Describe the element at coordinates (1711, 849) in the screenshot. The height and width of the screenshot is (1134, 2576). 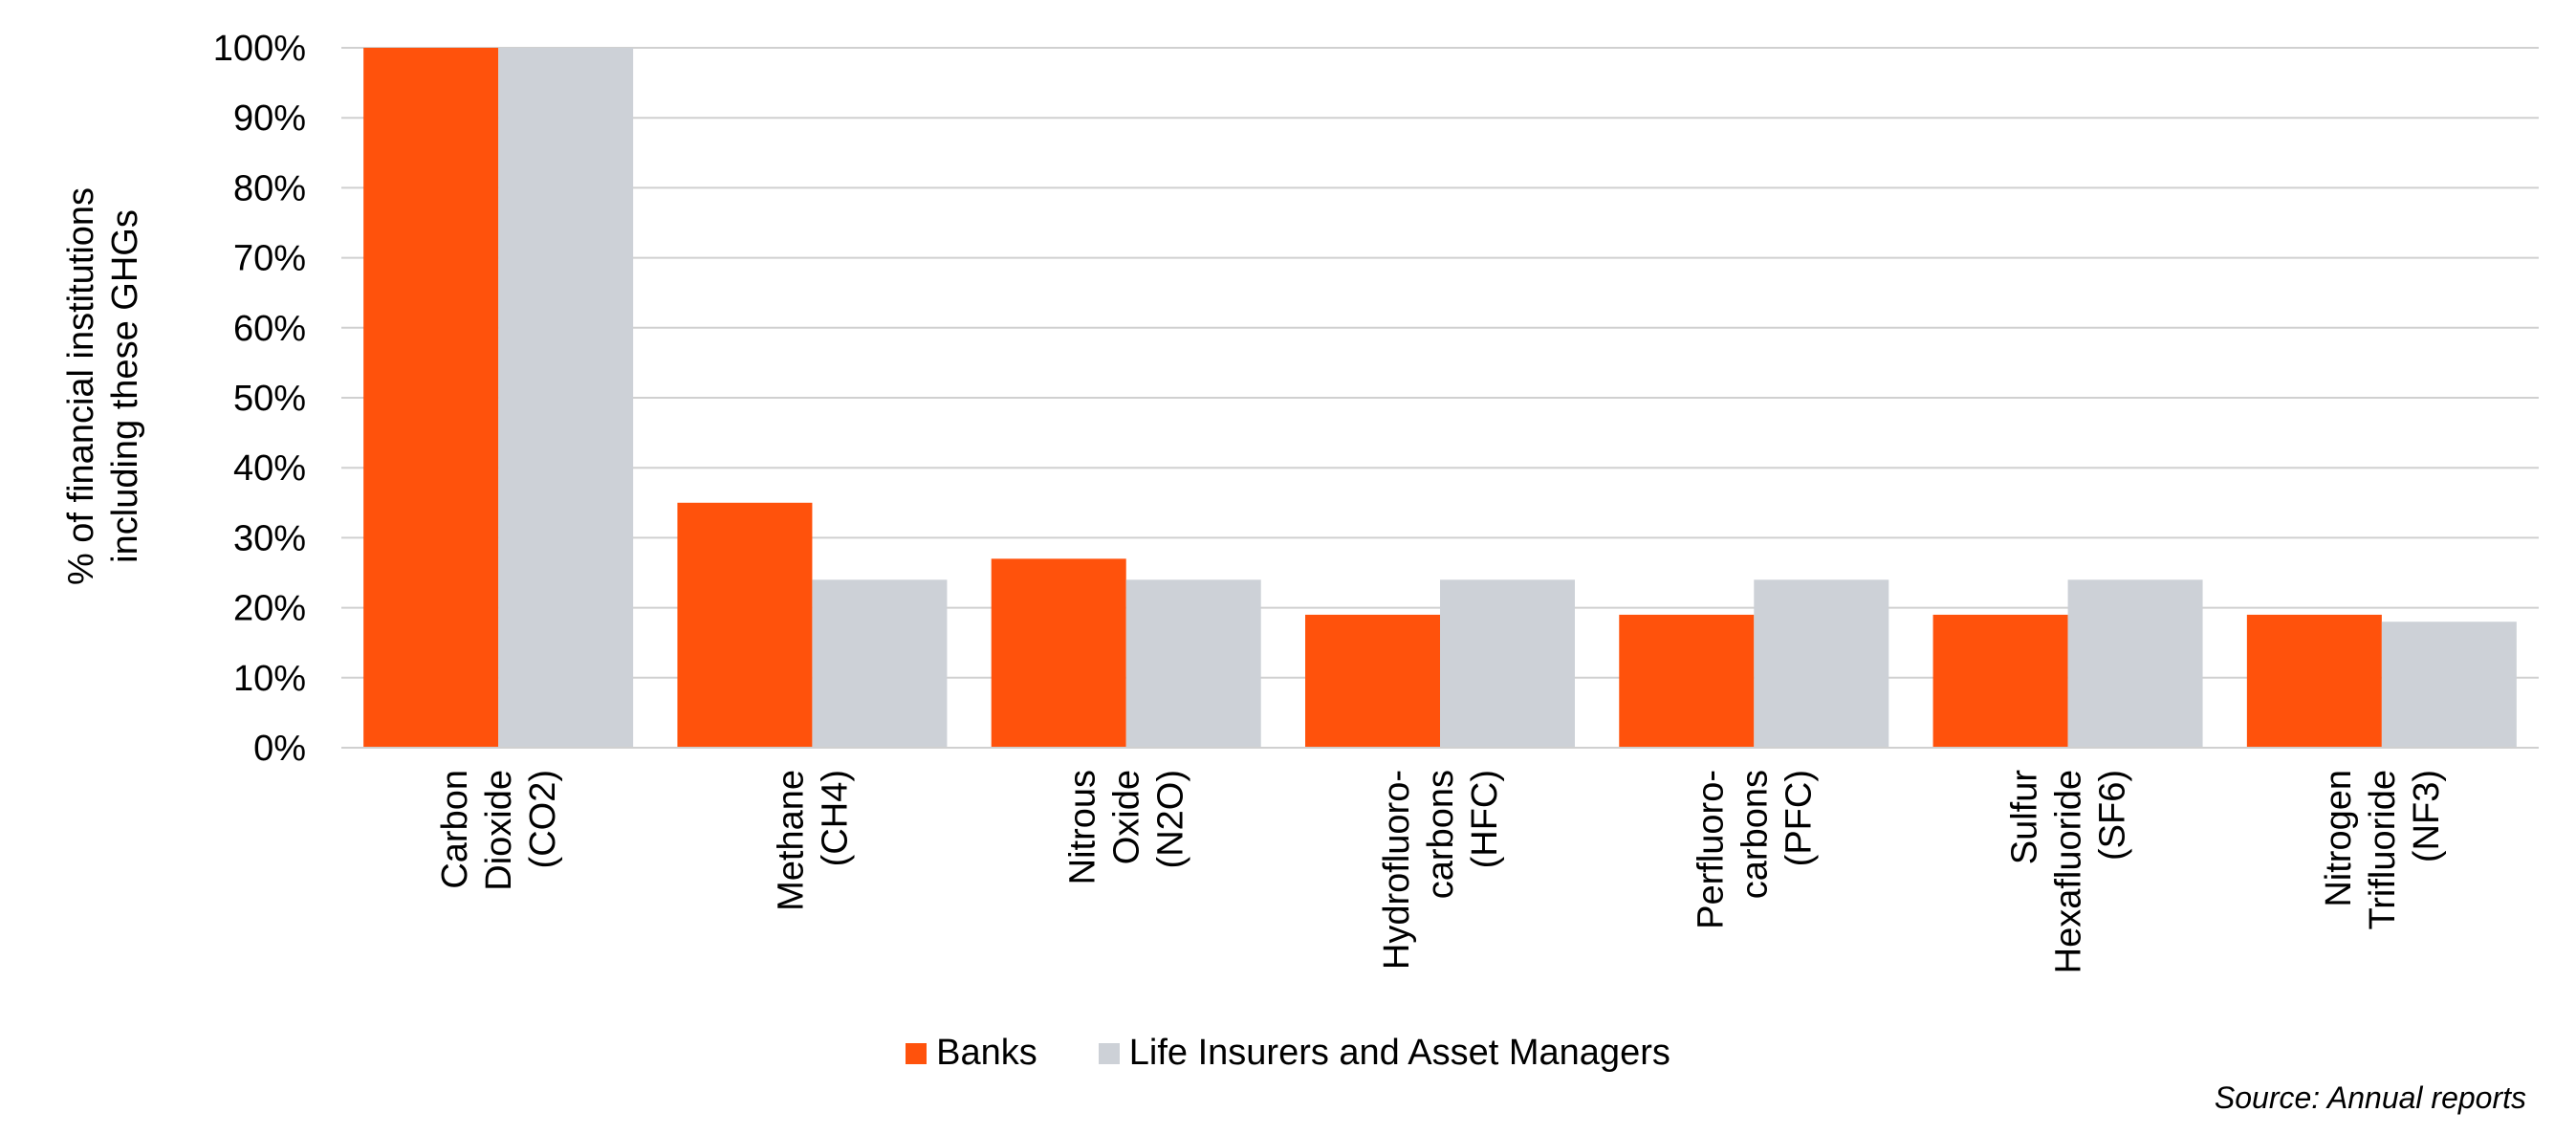
I see `category-label-4-line-0: Perfluoro-` at that location.